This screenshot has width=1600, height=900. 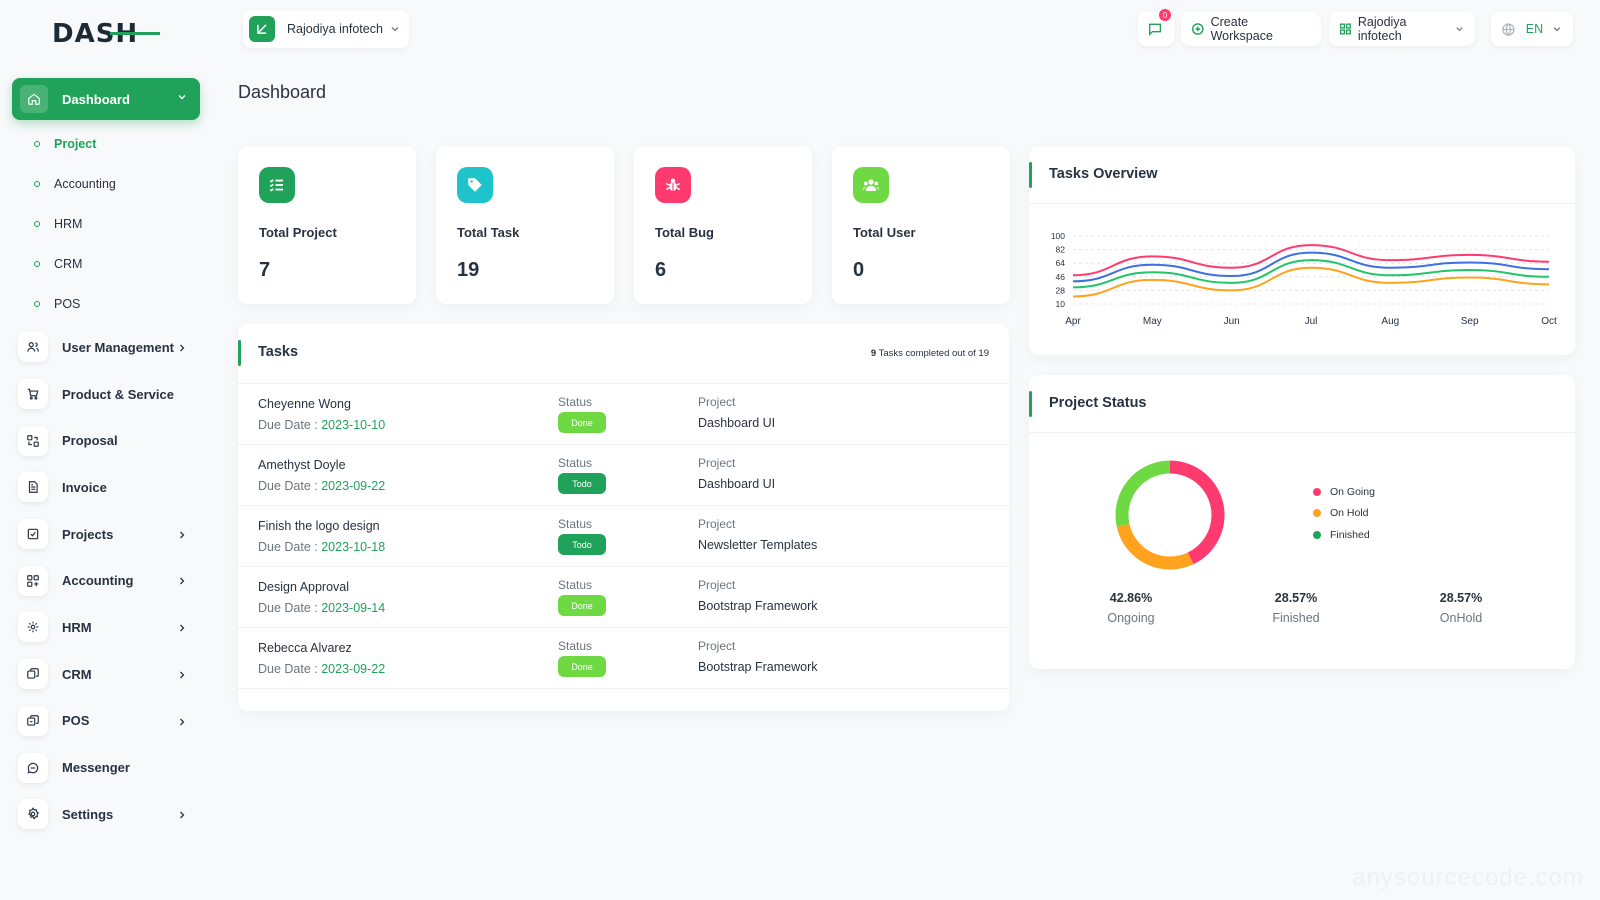 I want to click on workspace-select: Rajodiya infotech, so click(x=326, y=29).